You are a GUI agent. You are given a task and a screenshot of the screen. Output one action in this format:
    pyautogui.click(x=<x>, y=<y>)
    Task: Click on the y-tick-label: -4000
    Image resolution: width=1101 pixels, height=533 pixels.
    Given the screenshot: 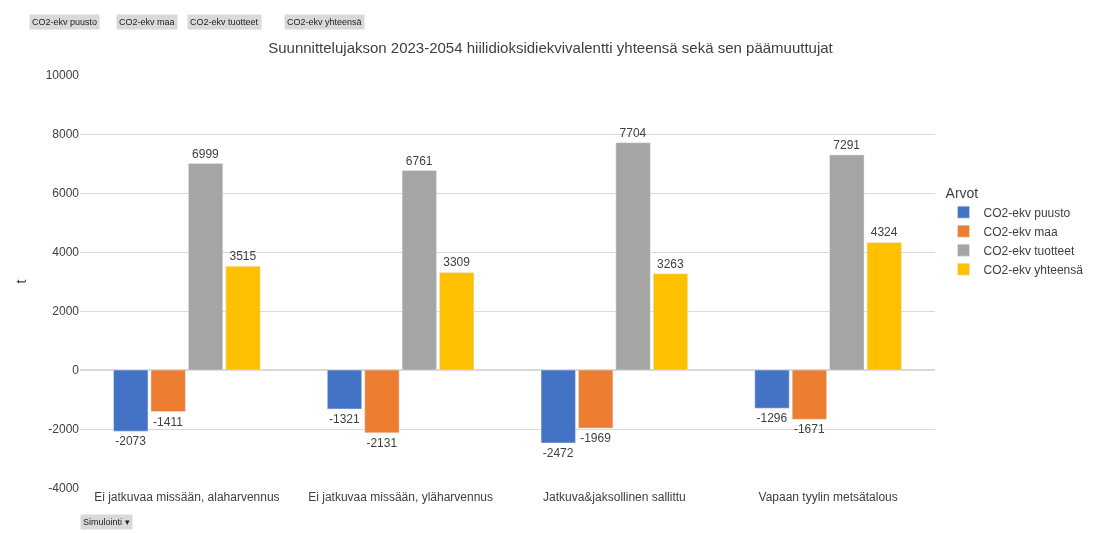 What is the action you would take?
    pyautogui.click(x=64, y=488)
    